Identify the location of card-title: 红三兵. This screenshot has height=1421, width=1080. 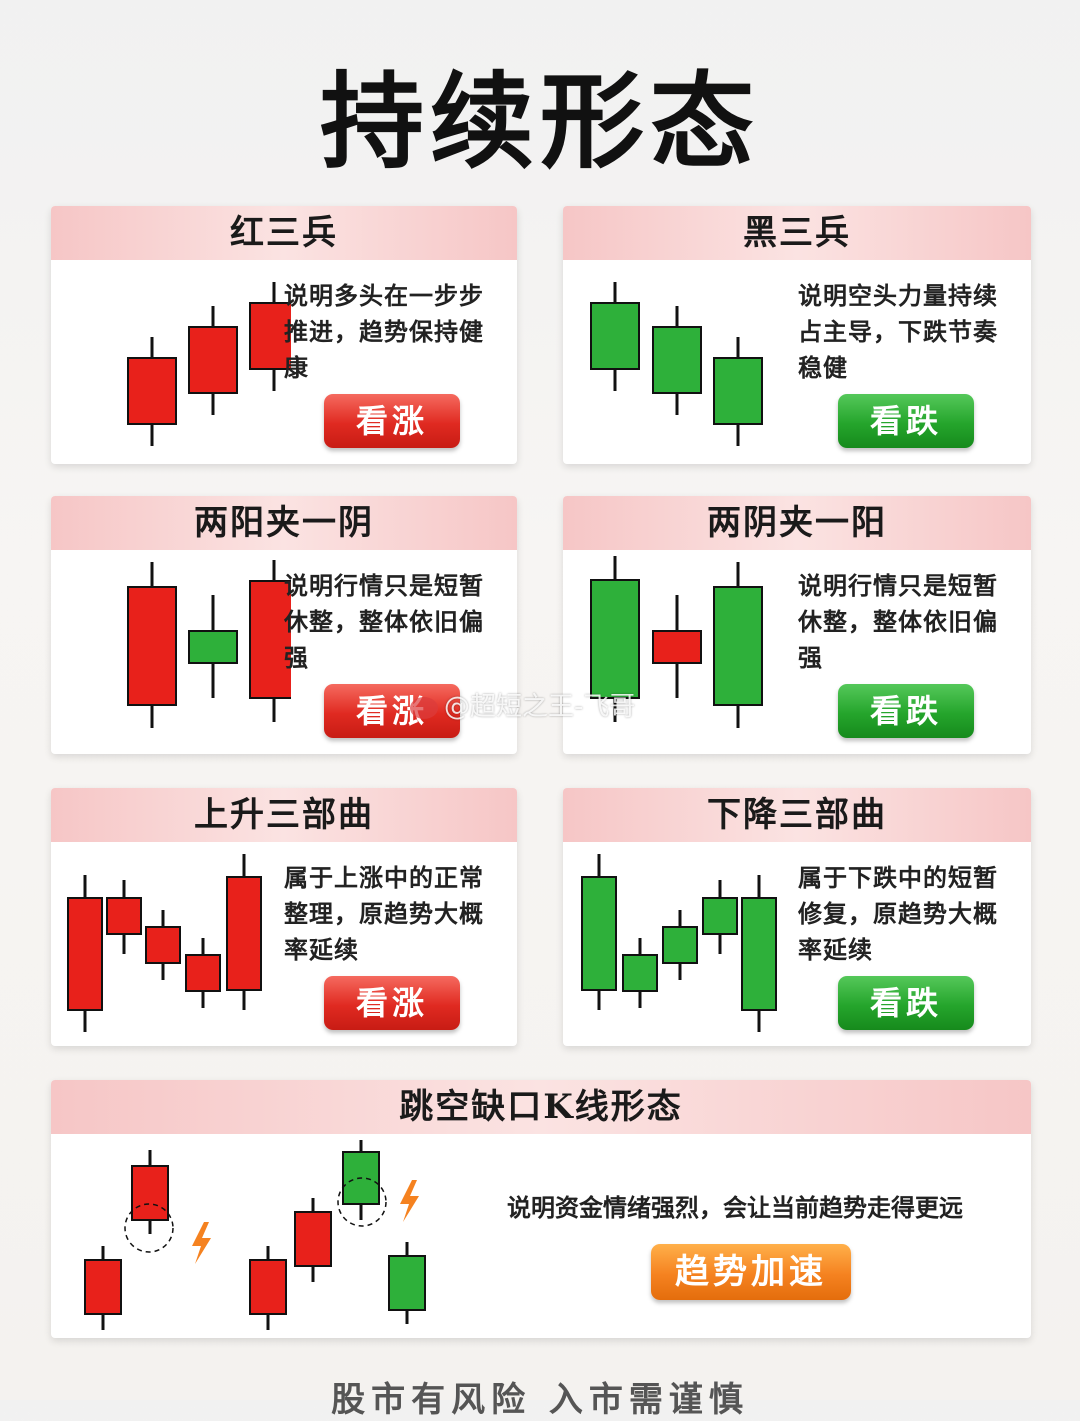
(284, 233).